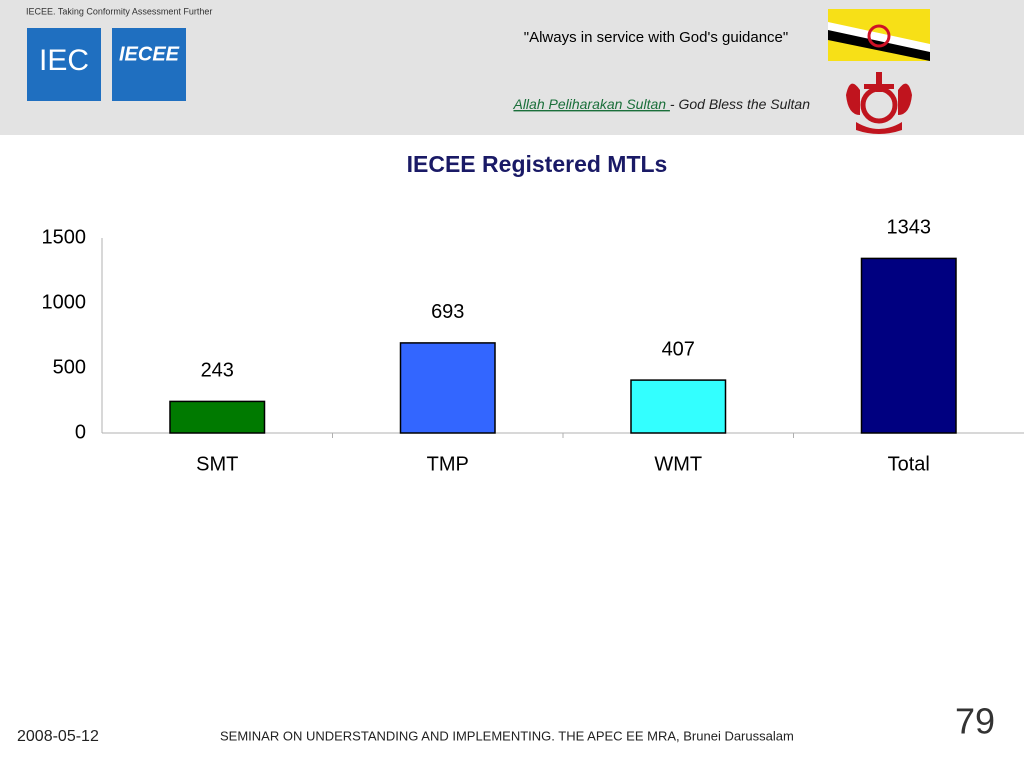 This screenshot has height=768, width=1024. Describe the element at coordinates (149, 54) in the screenshot. I see `iecee-logo-text: IECEE` at that location.